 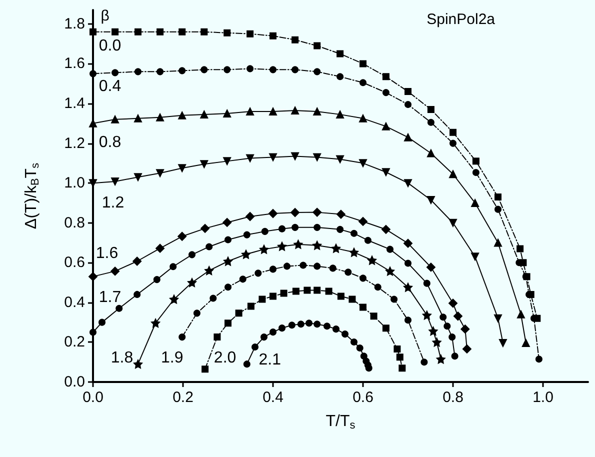 What do you see at coordinates (32, 196) in the screenshot?
I see `y-axis-title: Δ(T)/kBTs` at bounding box center [32, 196].